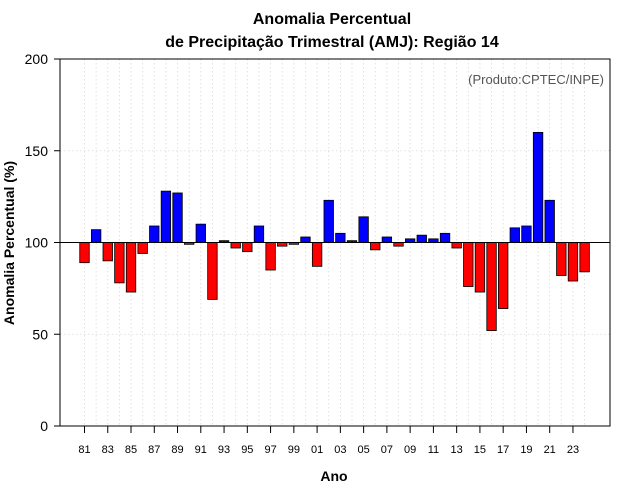 This screenshot has width=640, height=500. I want to click on x-tick-label: 81, so click(84, 450).